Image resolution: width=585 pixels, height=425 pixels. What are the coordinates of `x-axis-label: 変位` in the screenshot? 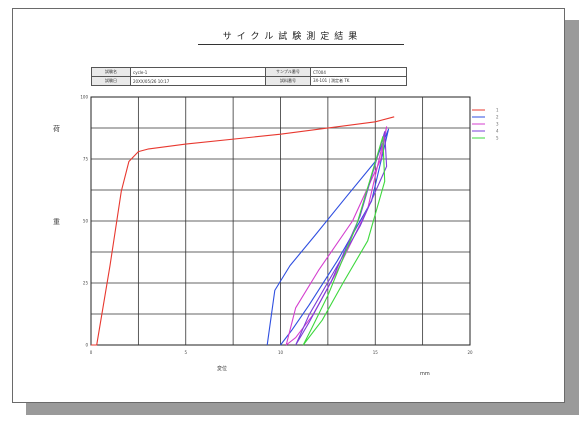 It's located at (222, 369).